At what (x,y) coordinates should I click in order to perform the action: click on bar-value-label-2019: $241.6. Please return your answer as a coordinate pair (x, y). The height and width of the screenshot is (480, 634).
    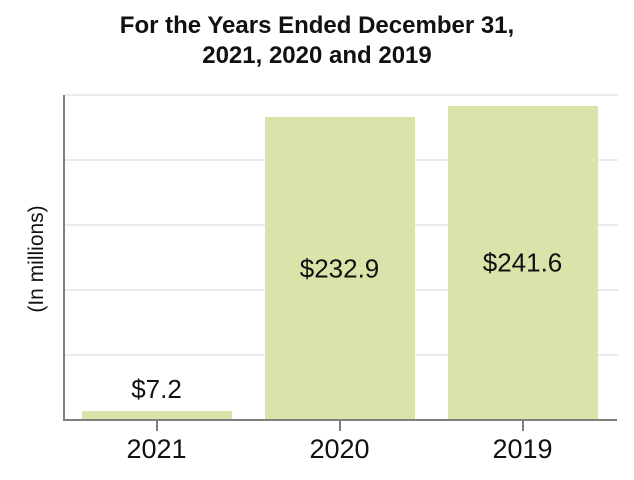
    Looking at the image, I should click on (522, 262).